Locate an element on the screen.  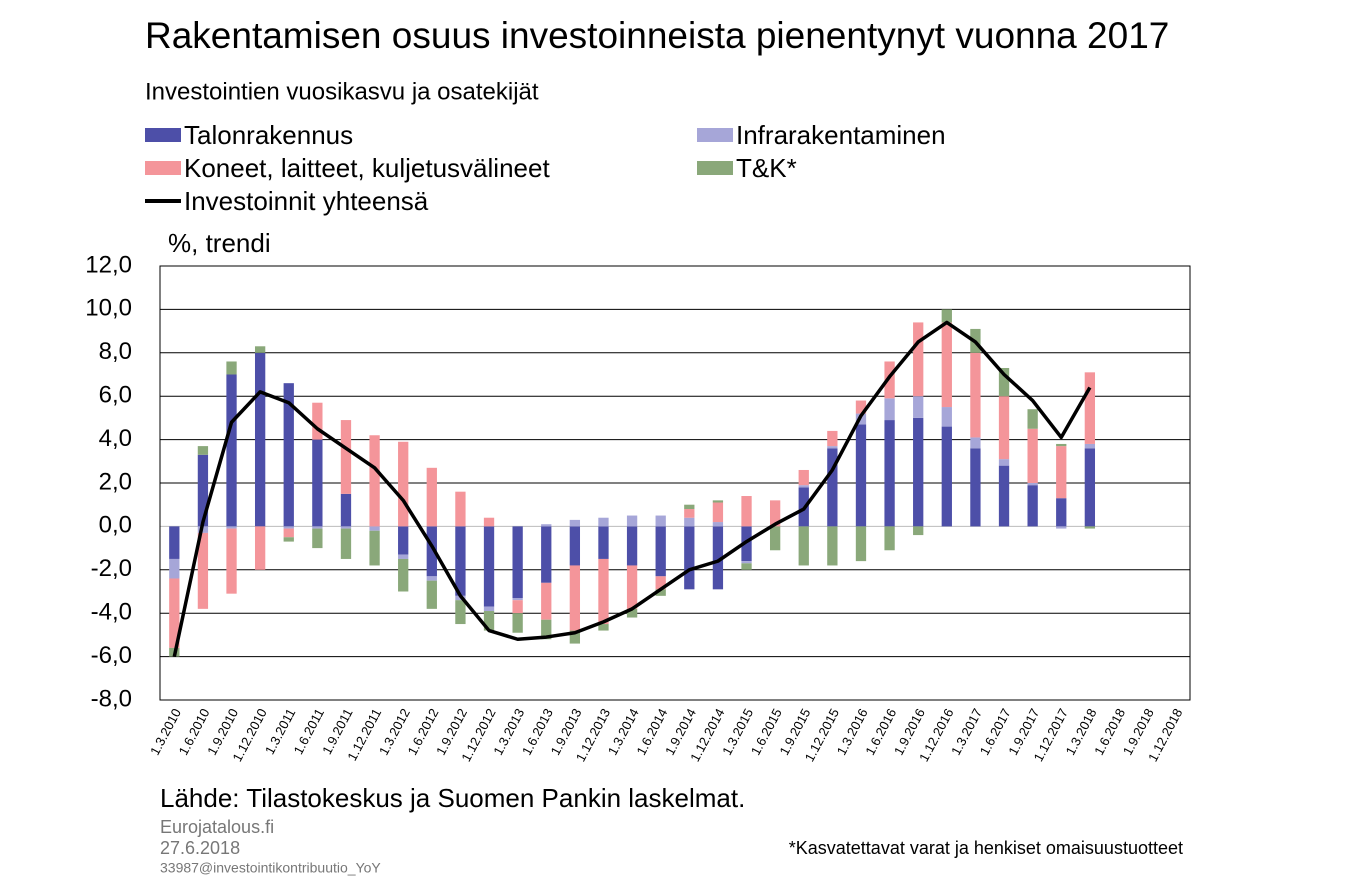
legend-label: T&K* is located at coordinates (766, 168).